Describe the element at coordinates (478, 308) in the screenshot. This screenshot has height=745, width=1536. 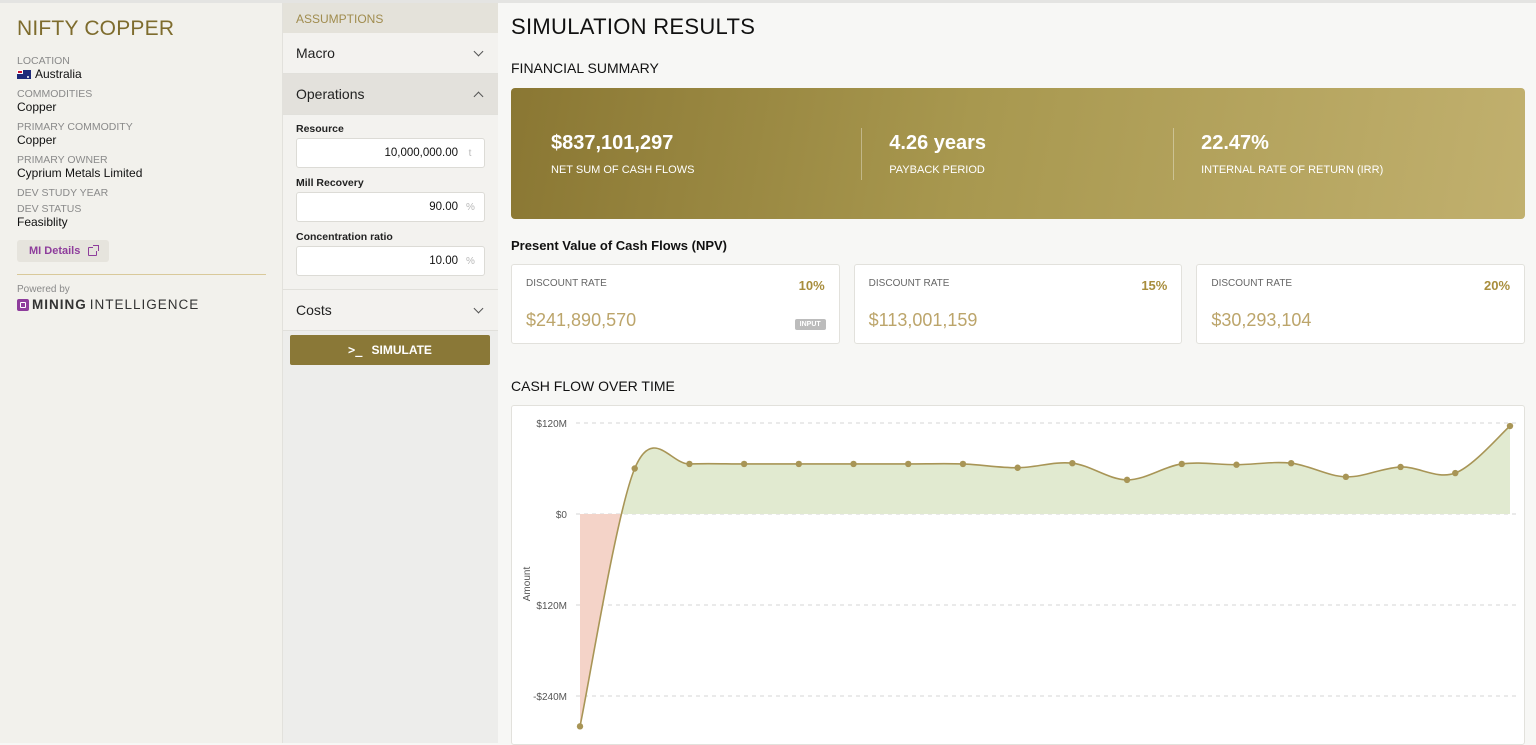
I see `chevron-down-icon` at that location.